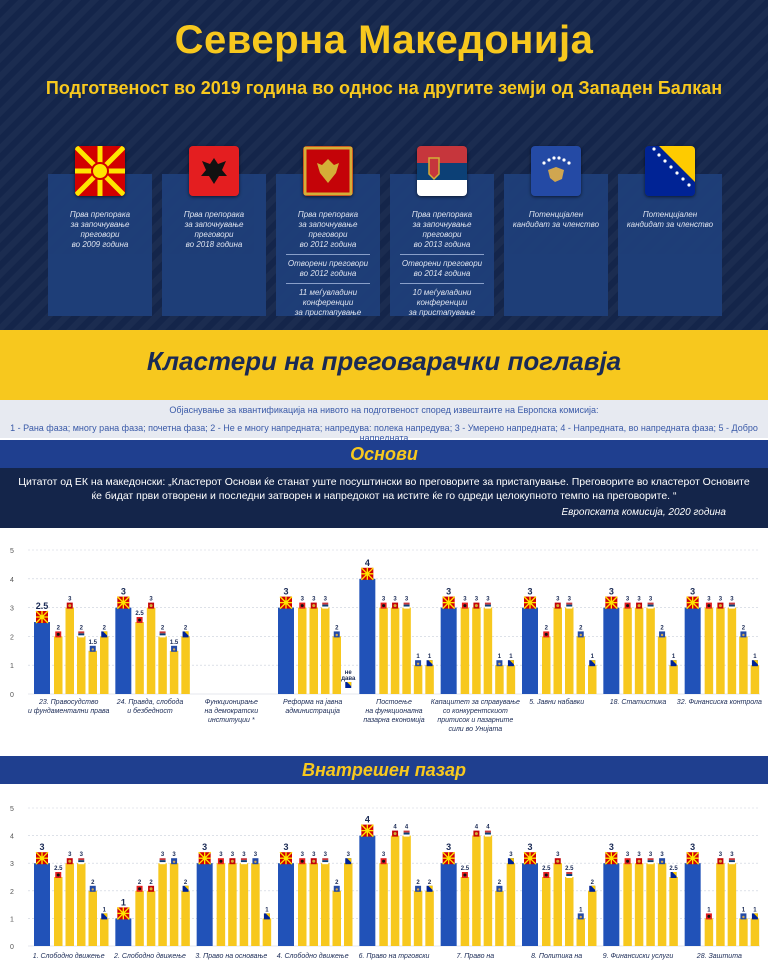  What do you see at coordinates (312, 702) in the screenshot?
I see `category-label: Реформа на јавна` at bounding box center [312, 702].